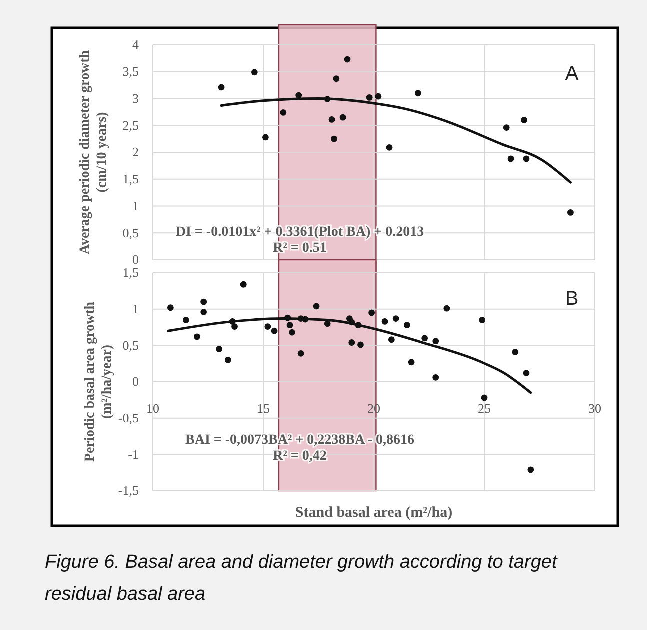  Describe the element at coordinates (263, 408) in the screenshot. I see `x-tick-label: 15` at that location.